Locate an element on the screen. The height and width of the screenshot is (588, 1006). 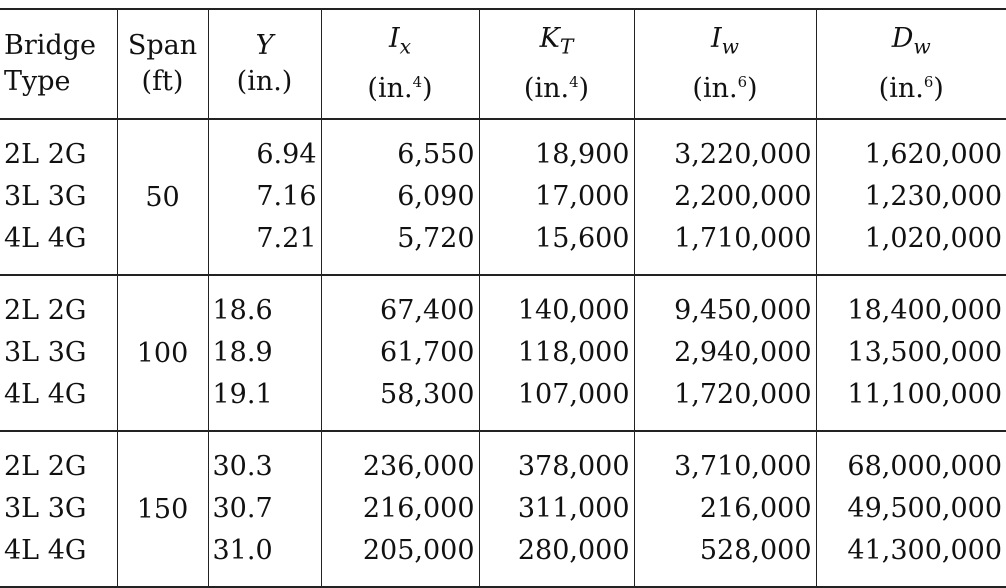
header-symbol: K is located at coordinates (549, 38).